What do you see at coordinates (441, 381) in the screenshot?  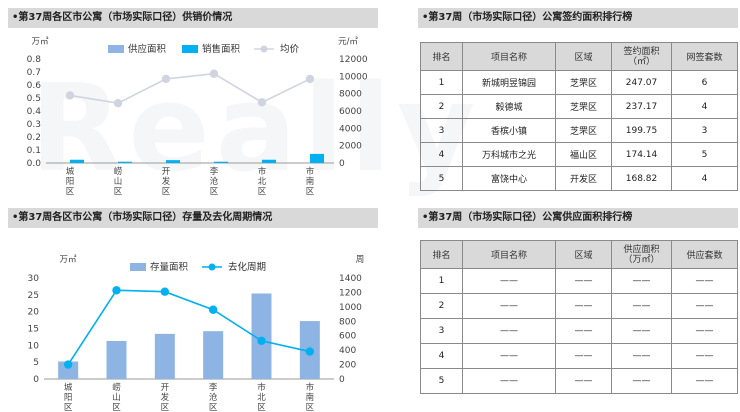 I see `cell-rank: 5` at bounding box center [441, 381].